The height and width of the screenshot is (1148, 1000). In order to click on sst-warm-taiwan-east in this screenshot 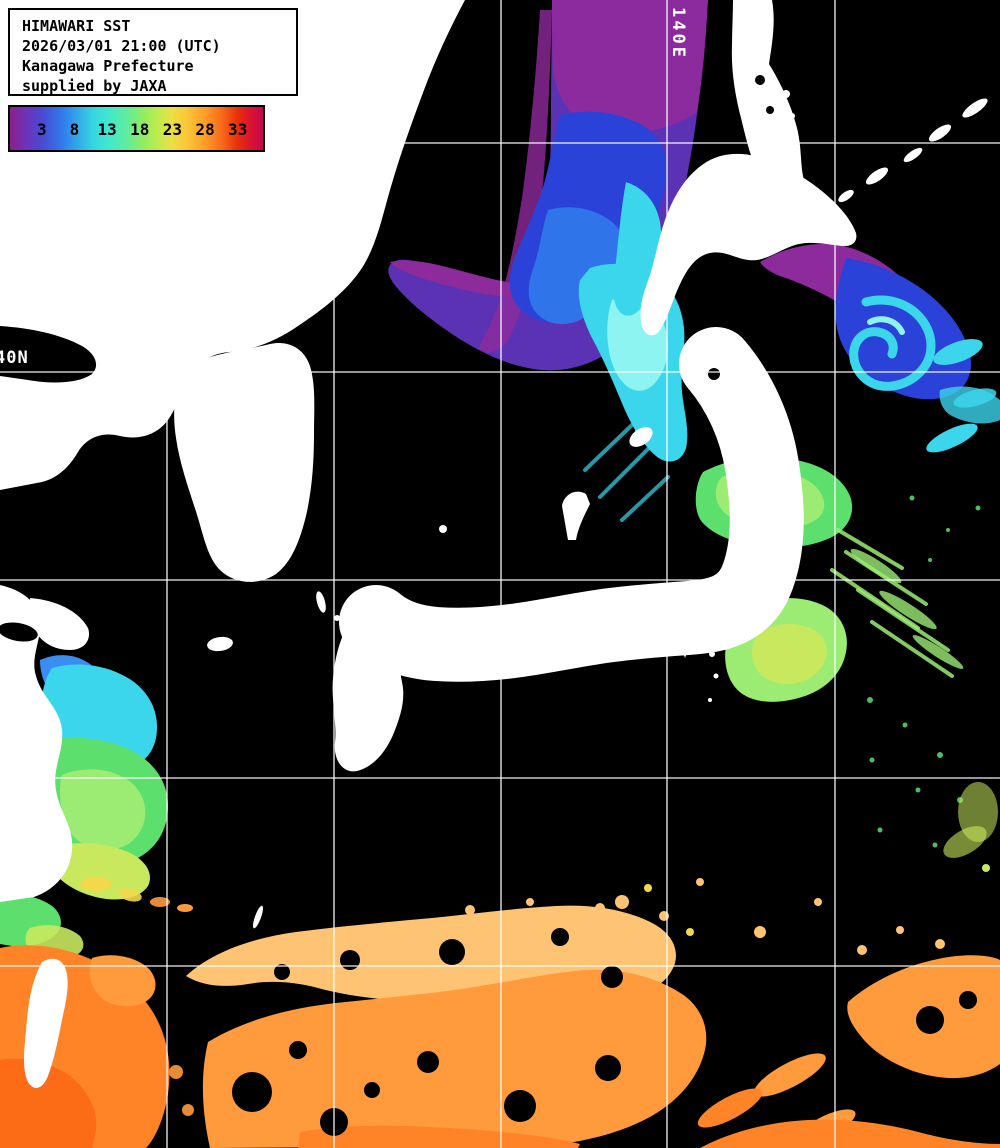, I will do `click(122, 981)`.